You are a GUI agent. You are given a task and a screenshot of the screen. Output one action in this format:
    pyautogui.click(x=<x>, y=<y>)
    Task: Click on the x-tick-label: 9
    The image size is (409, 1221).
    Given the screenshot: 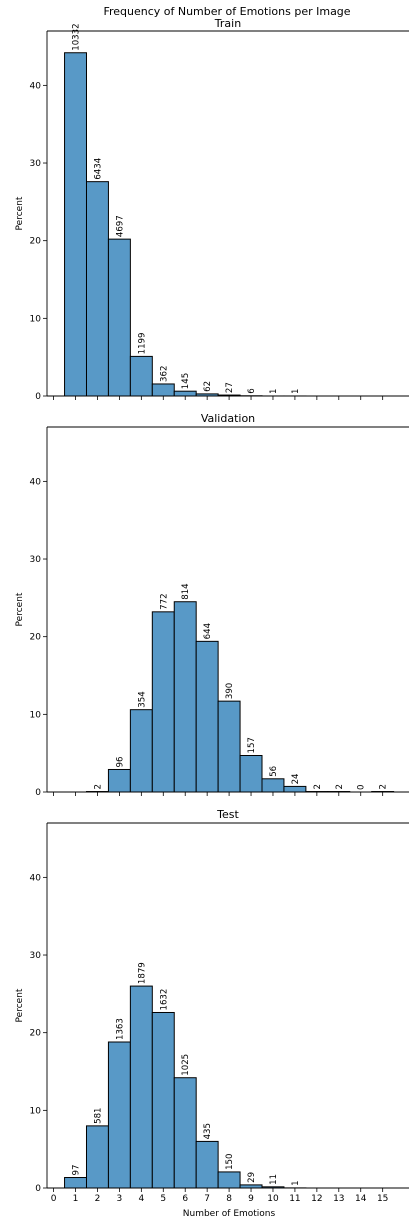 What is the action you would take?
    pyautogui.click(x=251, y=1199)
    